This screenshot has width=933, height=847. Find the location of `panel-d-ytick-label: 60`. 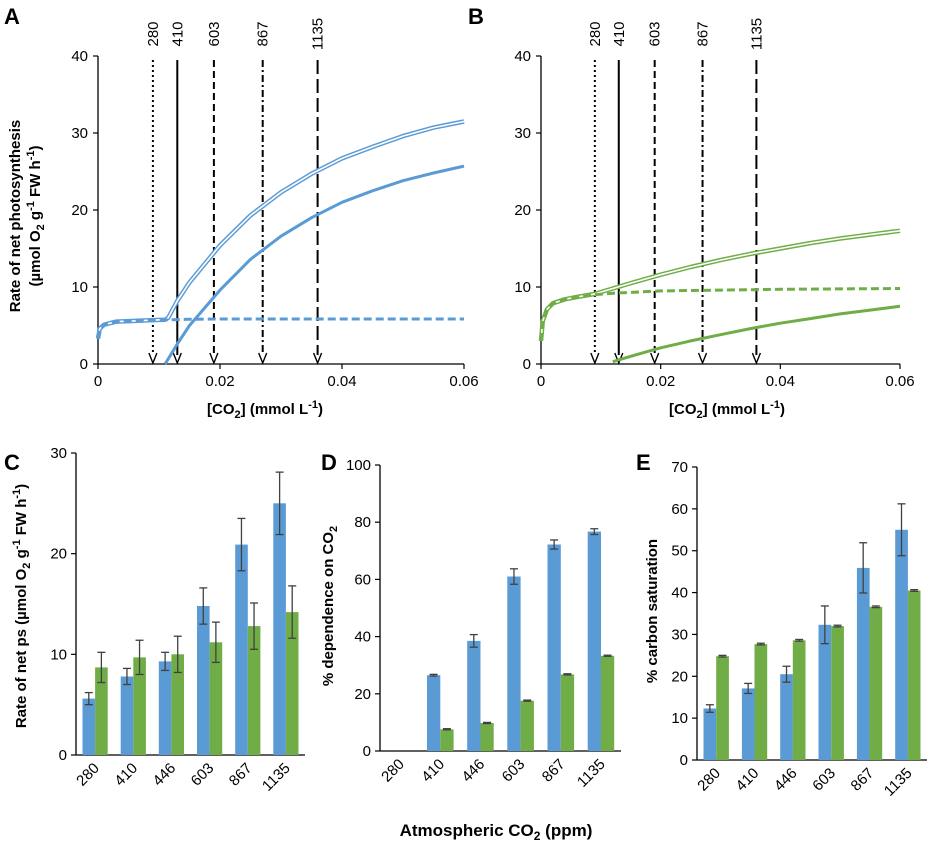

panel-d-ytick-label: 60 is located at coordinates (362, 579).